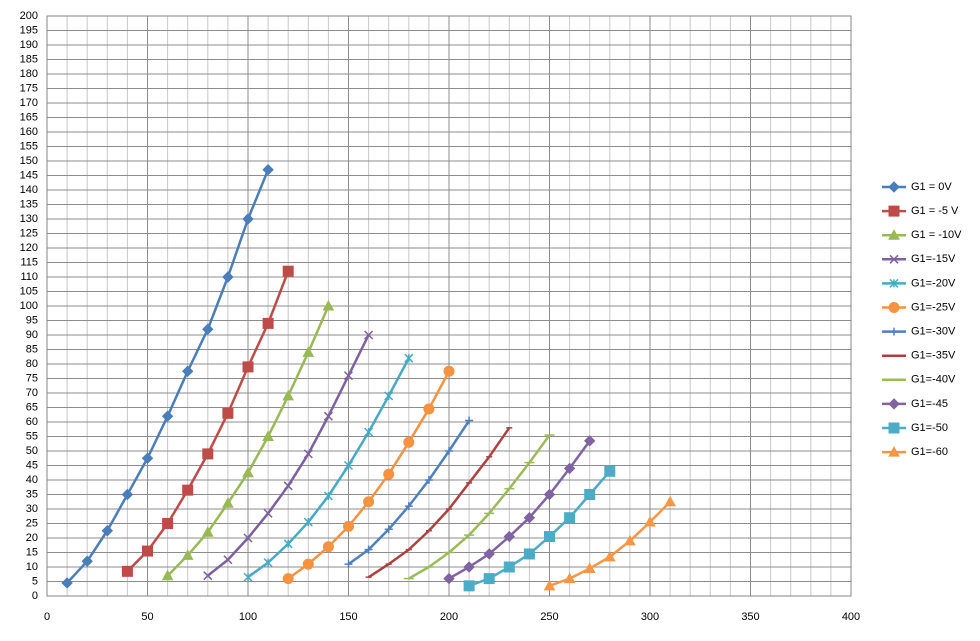 The width and height of the screenshot is (980, 641). I want to click on legend-label: G1 = 0V, so click(931, 187).